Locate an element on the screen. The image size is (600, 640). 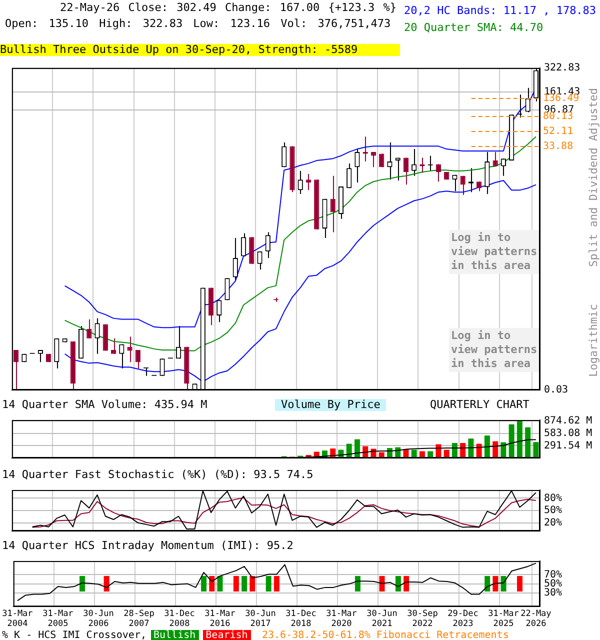
text: 23.6-38.2-50-61.8% Fibonacci Retracements is located at coordinates (385, 635).